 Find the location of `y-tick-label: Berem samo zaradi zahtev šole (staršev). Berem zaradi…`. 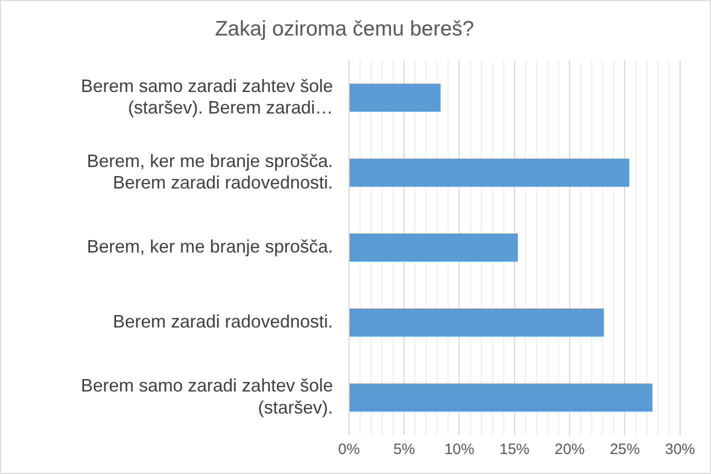

y-tick-label: Berem samo zaradi zahtev šole (staršev). Berem zaradi… is located at coordinates (206, 97).